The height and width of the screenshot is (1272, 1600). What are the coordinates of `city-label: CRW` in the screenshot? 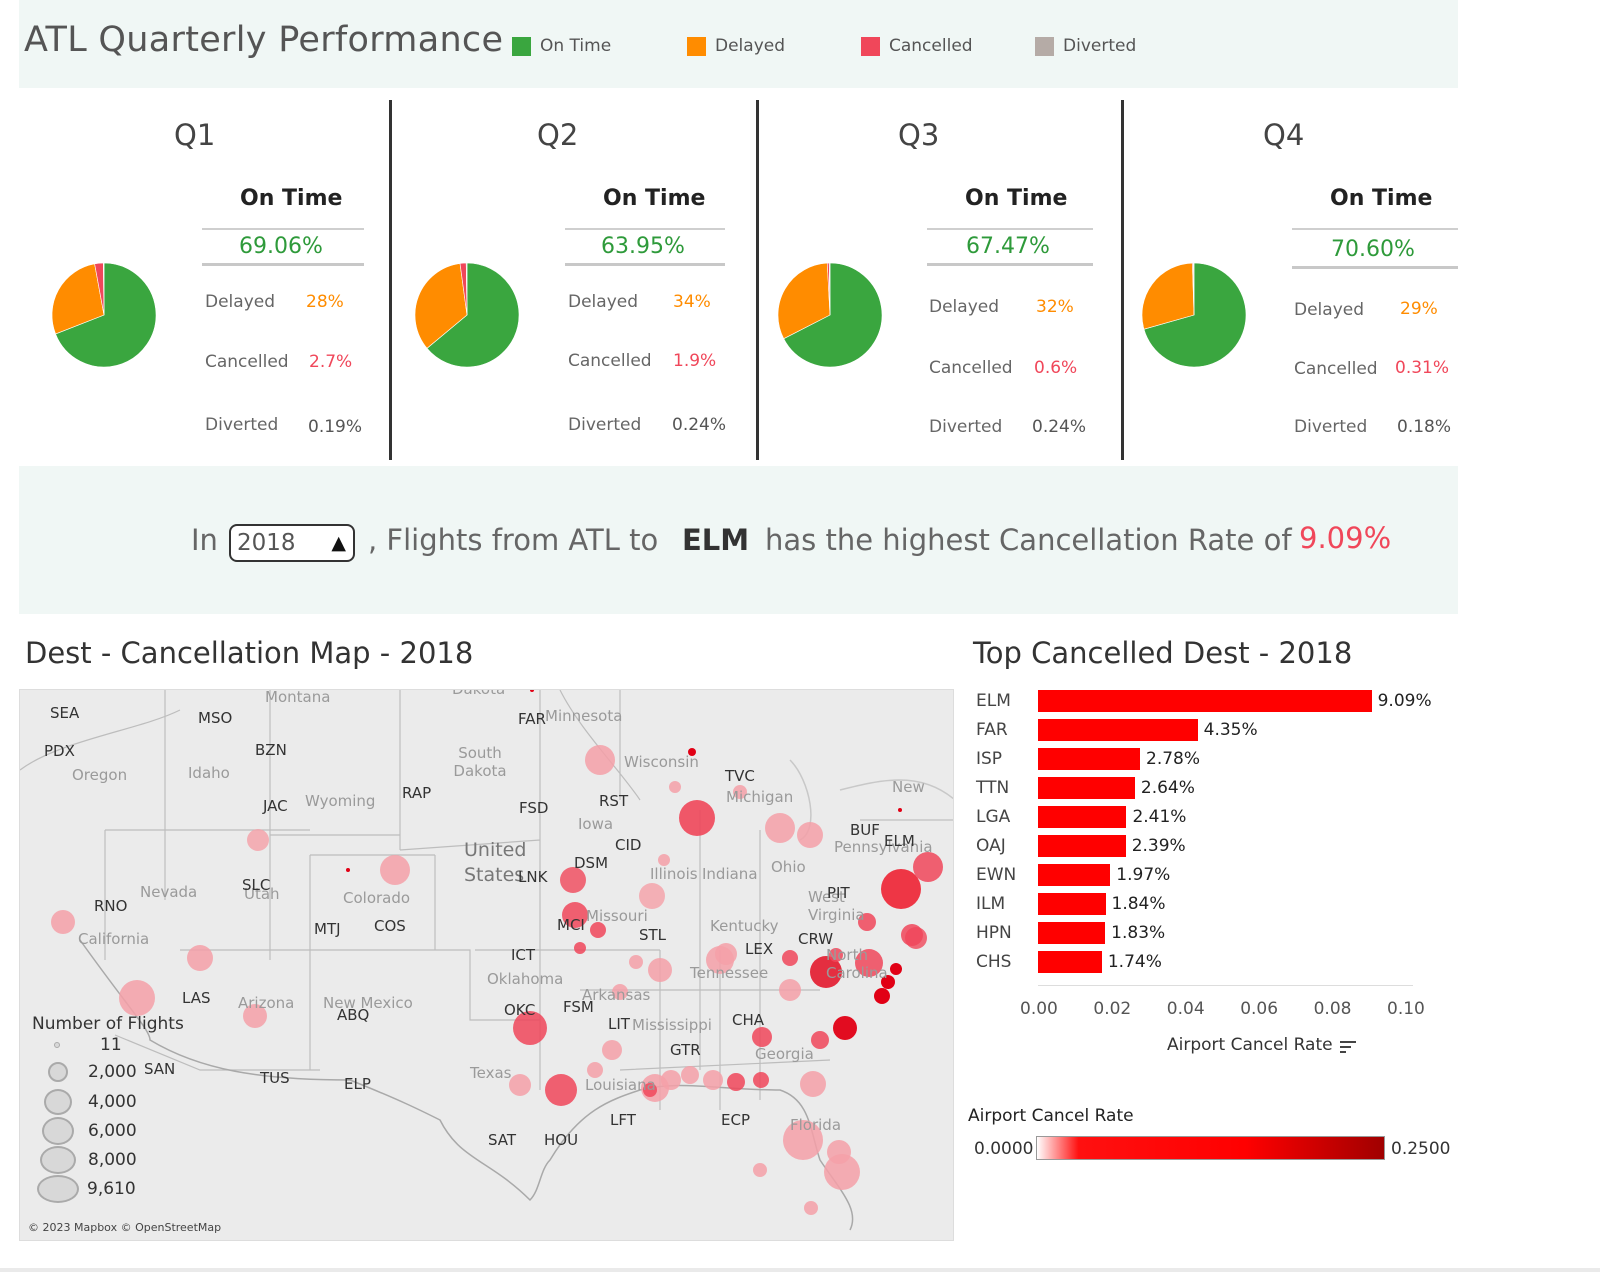 It's located at (816, 939).